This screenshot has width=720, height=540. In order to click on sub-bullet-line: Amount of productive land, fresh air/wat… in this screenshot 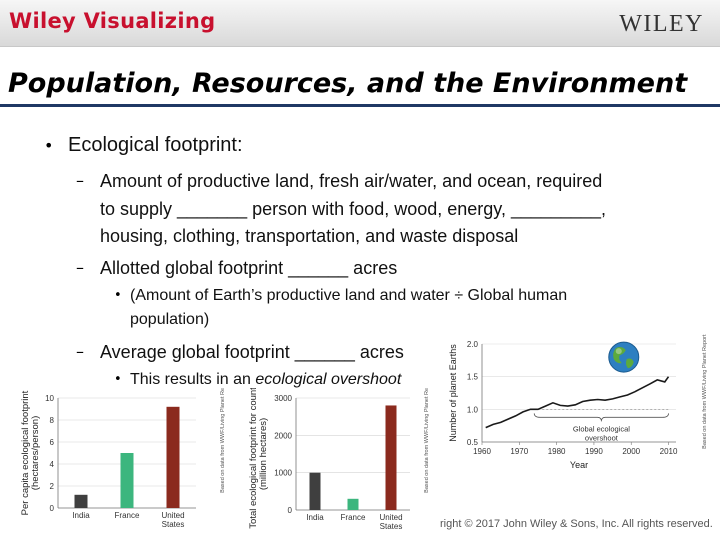, I will do `click(351, 181)`.